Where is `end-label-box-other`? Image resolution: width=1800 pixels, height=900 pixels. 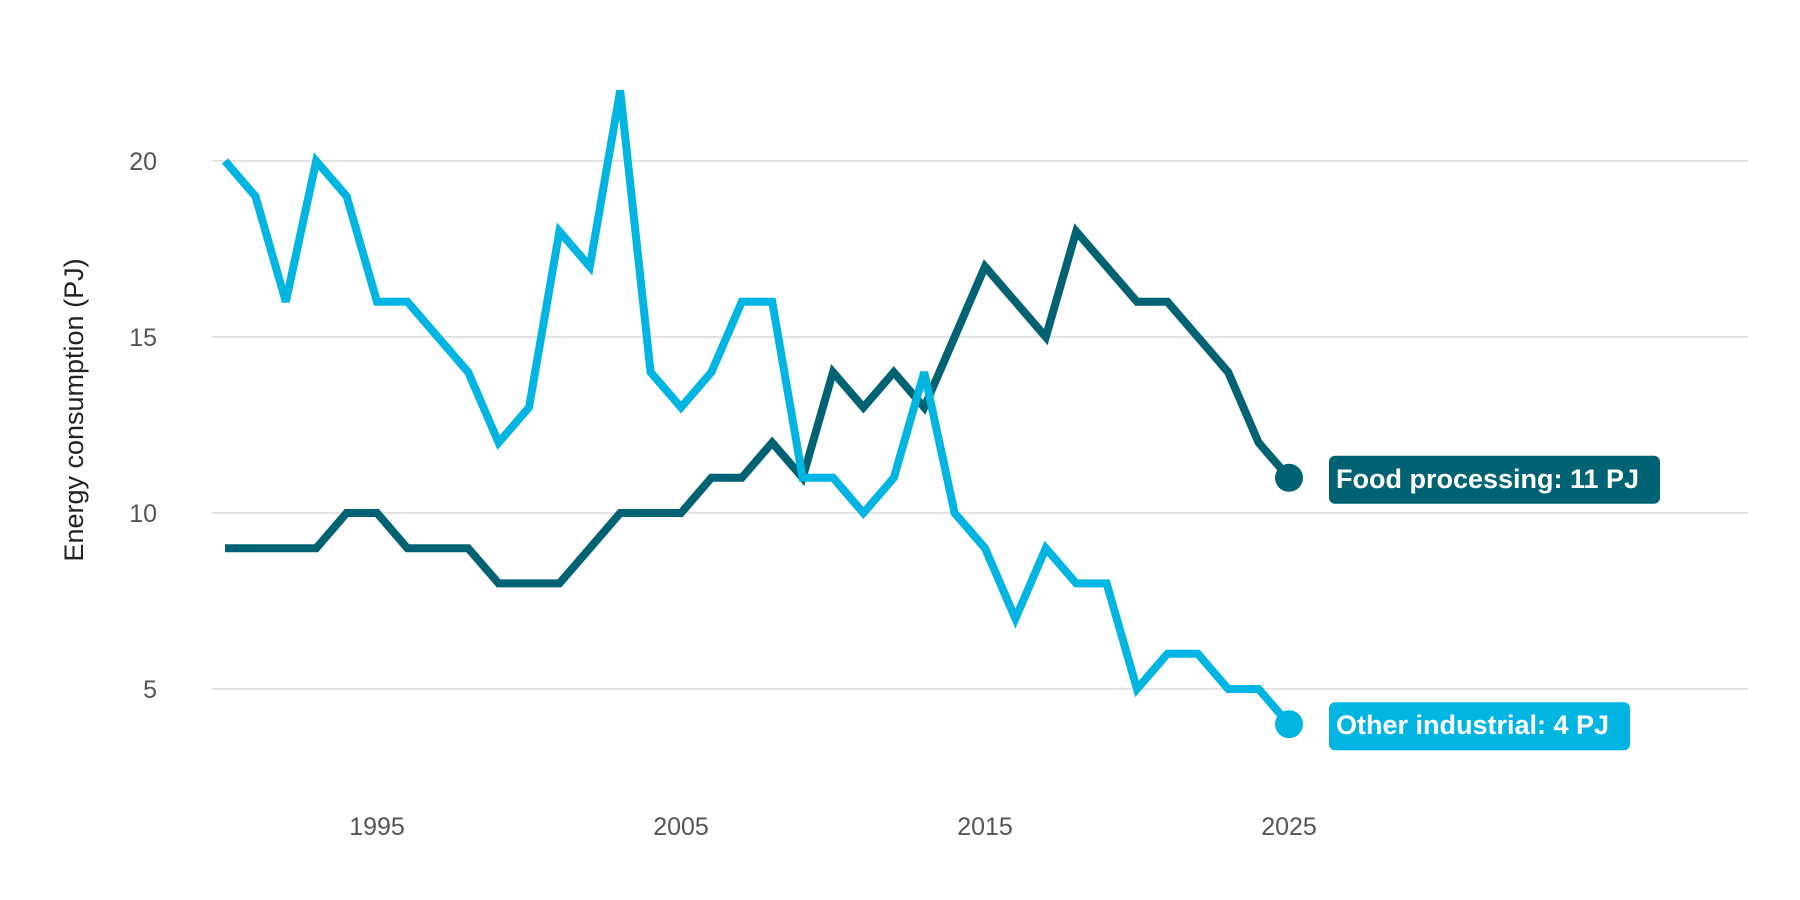 end-label-box-other is located at coordinates (1479, 726).